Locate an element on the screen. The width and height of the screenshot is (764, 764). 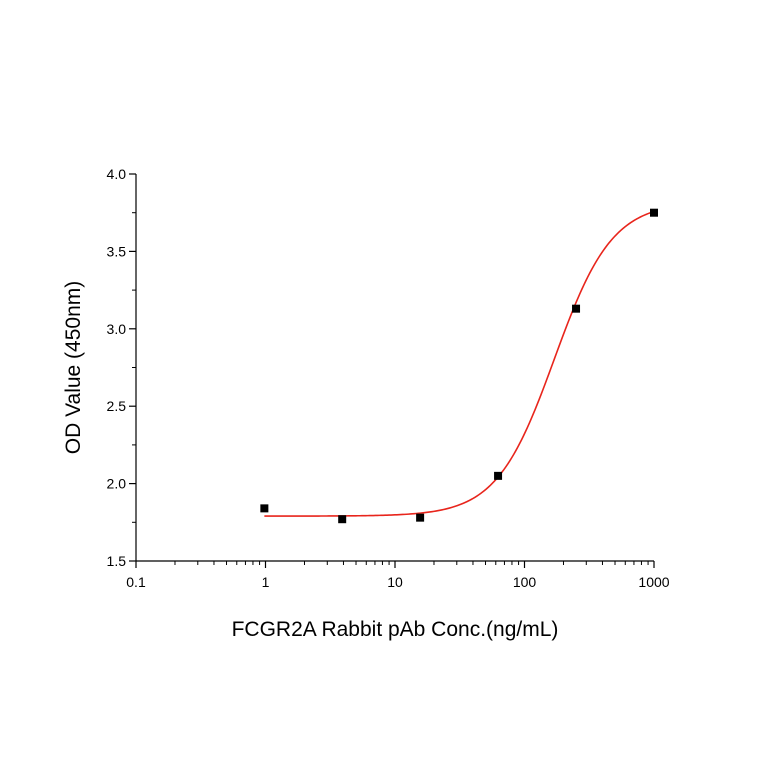
y-tick-label: 1.5 is located at coordinates (117, 561).